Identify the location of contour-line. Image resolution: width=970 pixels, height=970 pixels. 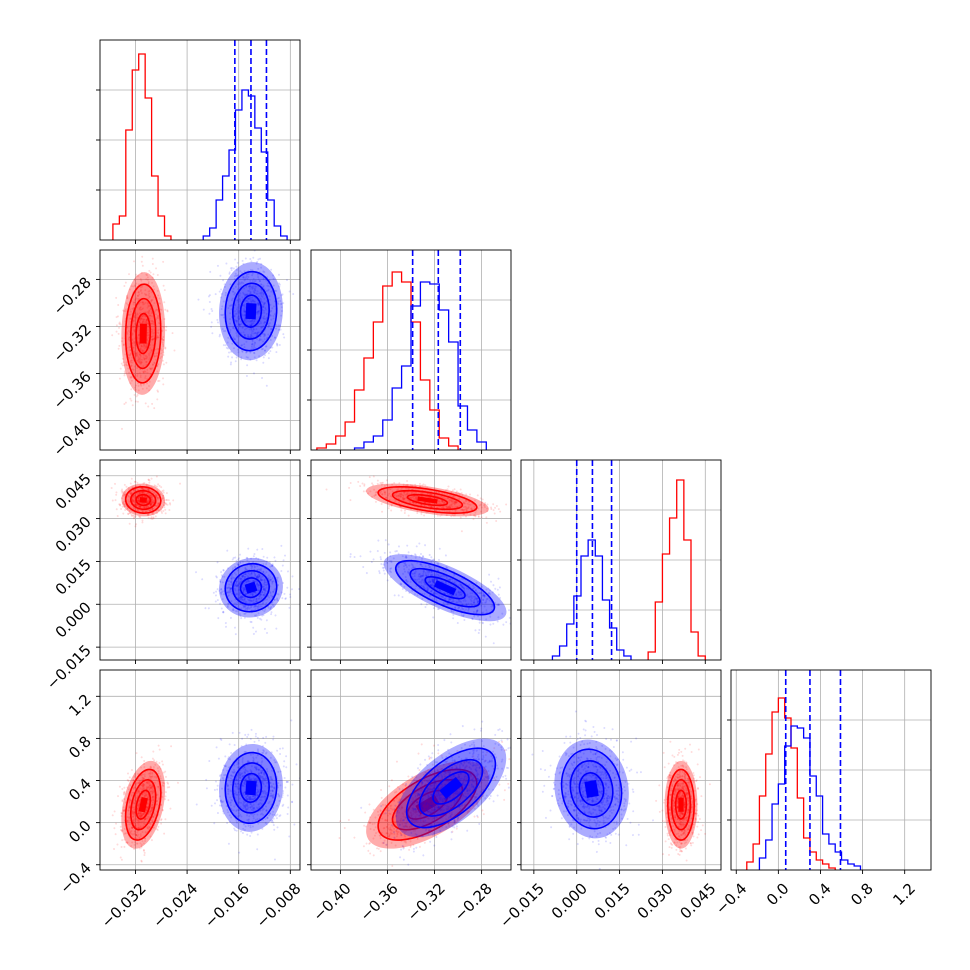
(251, 311).